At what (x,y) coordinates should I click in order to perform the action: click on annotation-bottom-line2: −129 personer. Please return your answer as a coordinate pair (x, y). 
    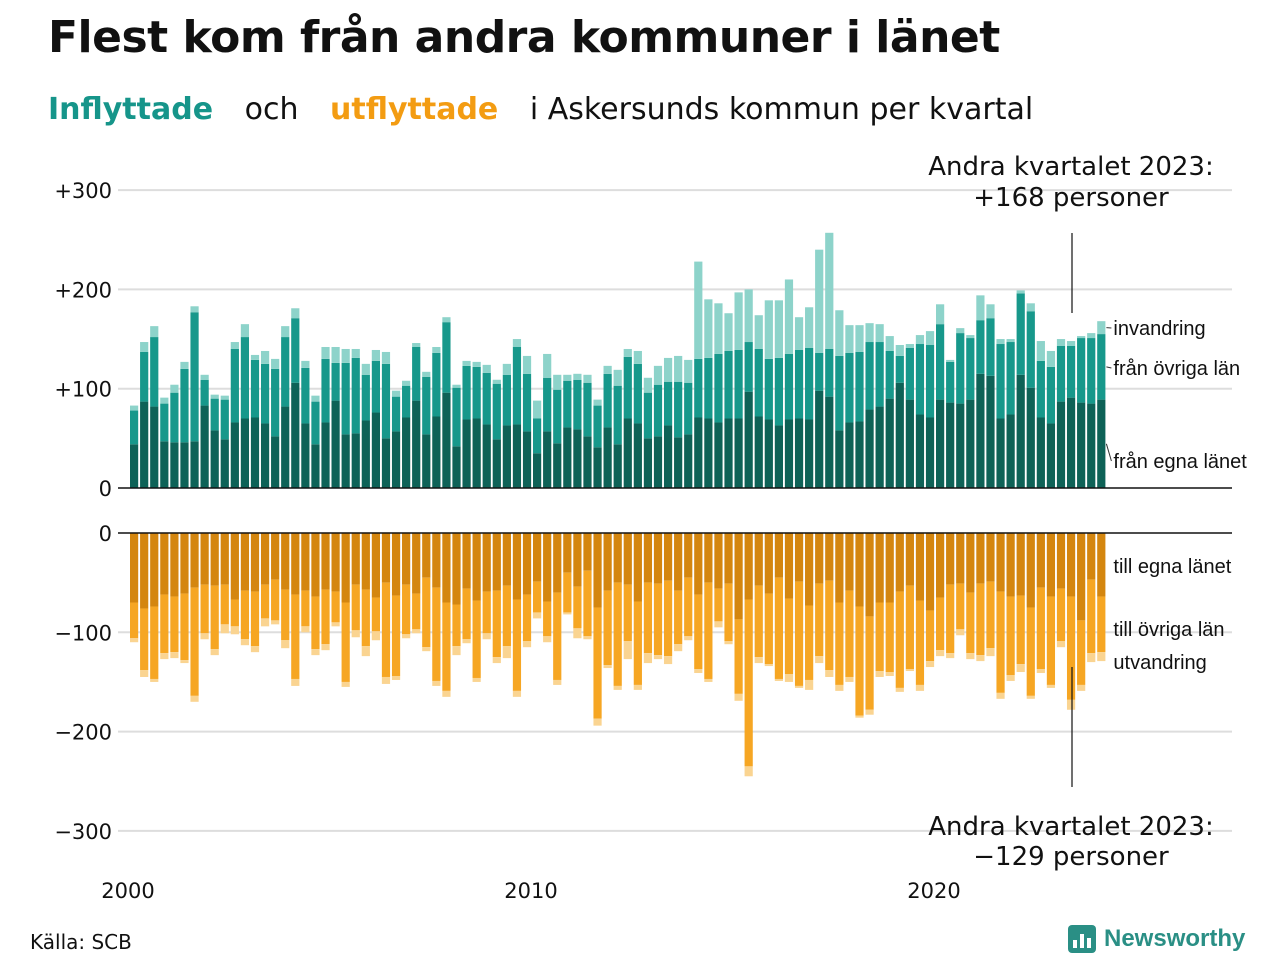
    Looking at the image, I should click on (1071, 857).